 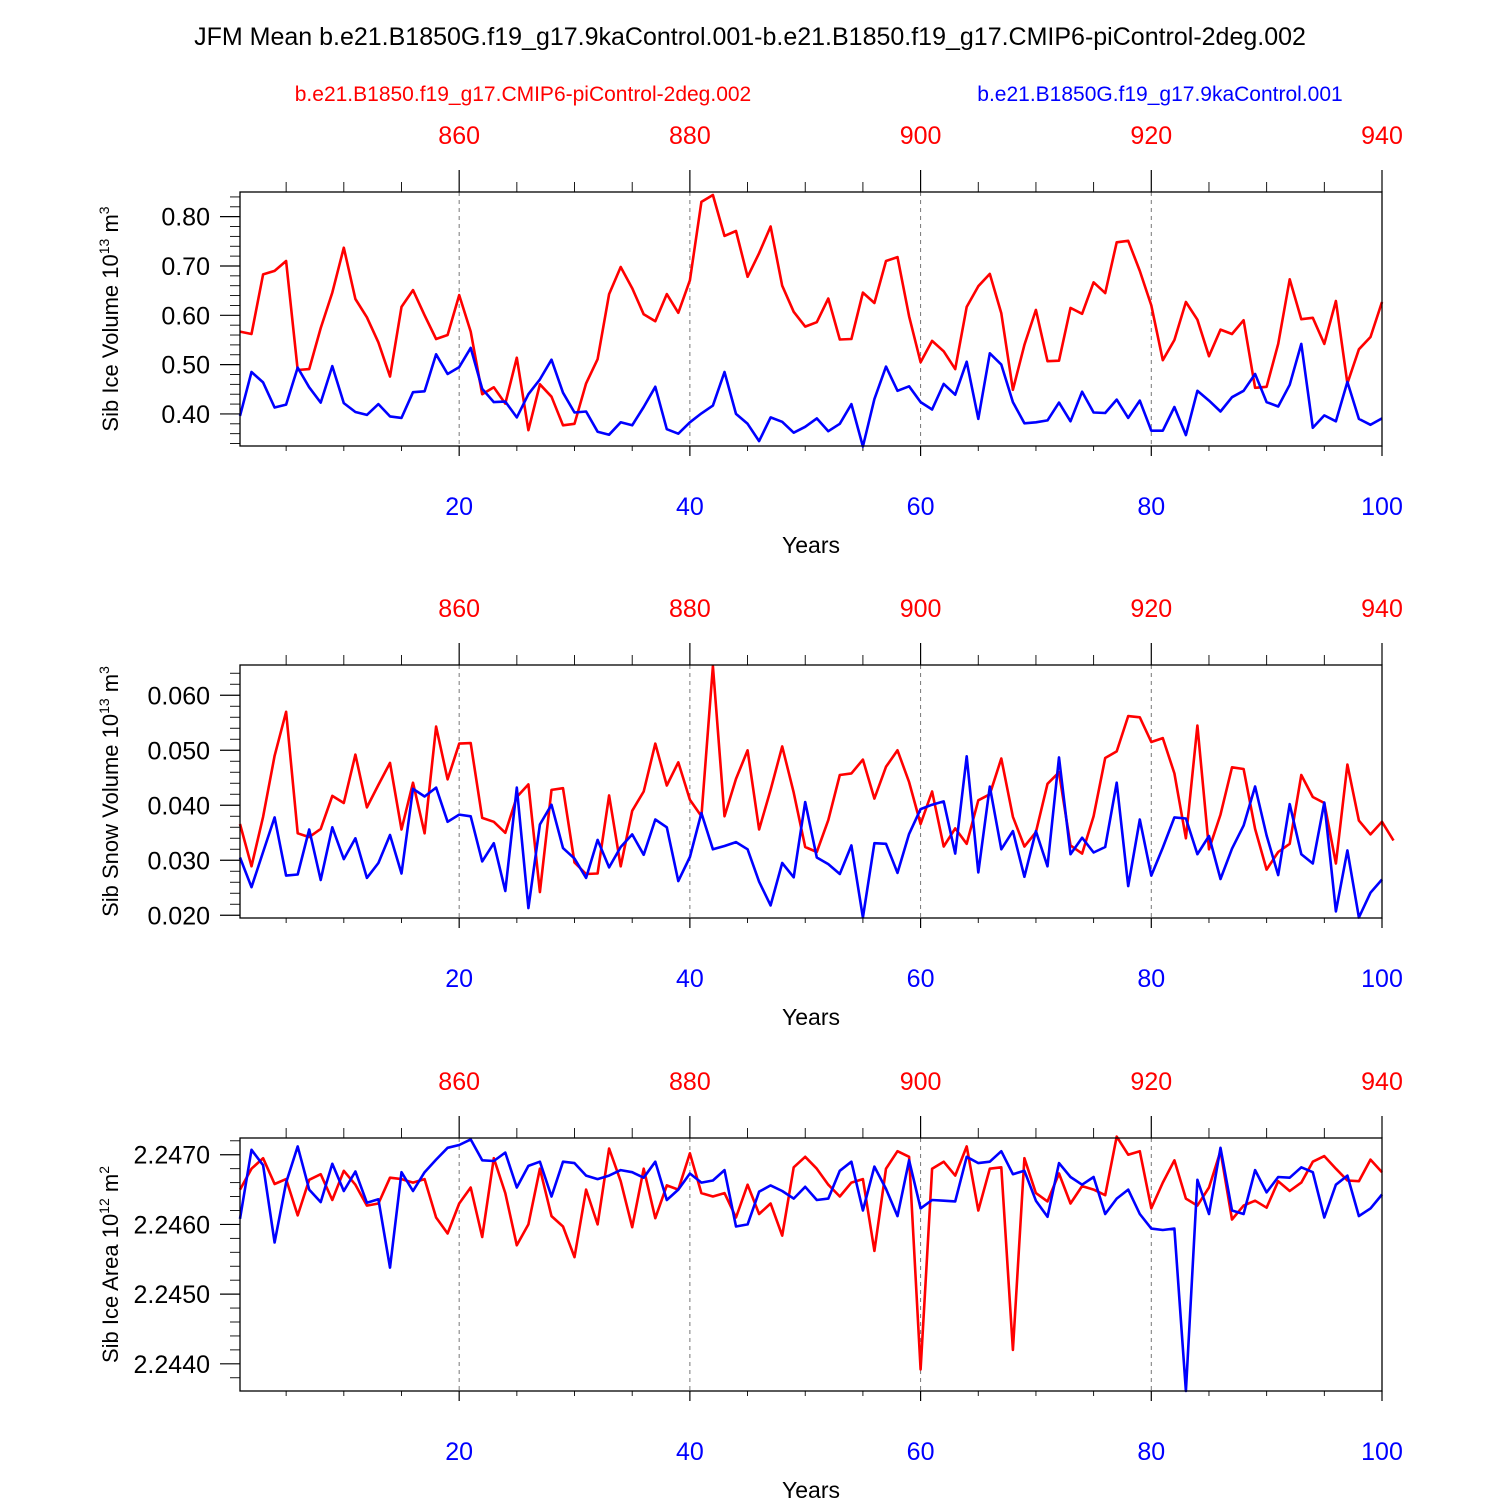 I want to click on y-tick-label: 0.70, so click(x=185, y=267).